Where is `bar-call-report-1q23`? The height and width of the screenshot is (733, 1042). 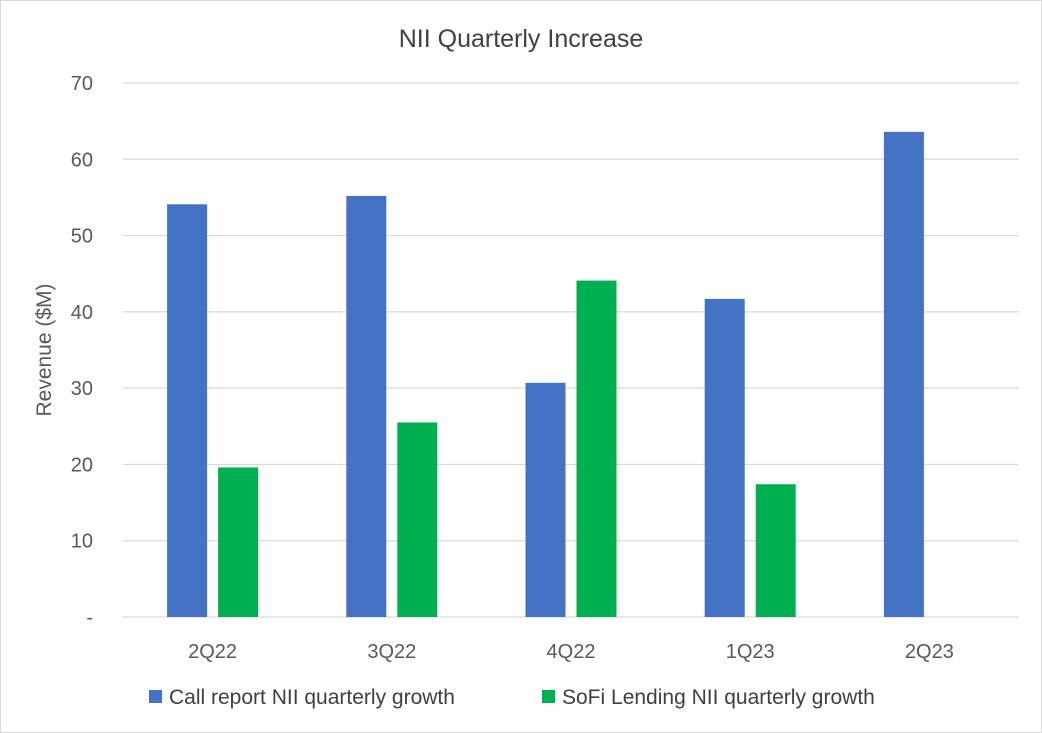 bar-call-report-1q23 is located at coordinates (724, 457).